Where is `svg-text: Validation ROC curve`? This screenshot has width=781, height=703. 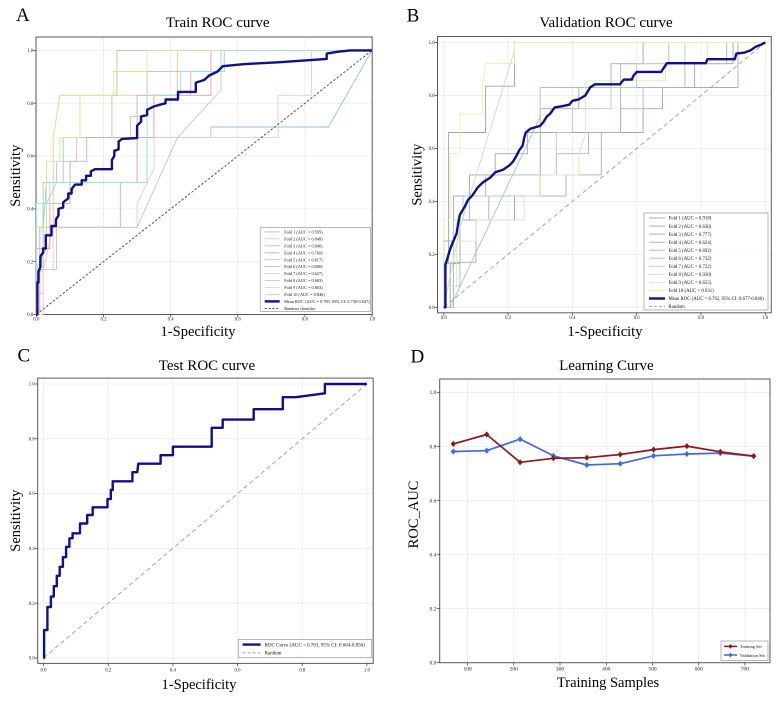
svg-text: Validation ROC curve is located at coordinates (606, 23).